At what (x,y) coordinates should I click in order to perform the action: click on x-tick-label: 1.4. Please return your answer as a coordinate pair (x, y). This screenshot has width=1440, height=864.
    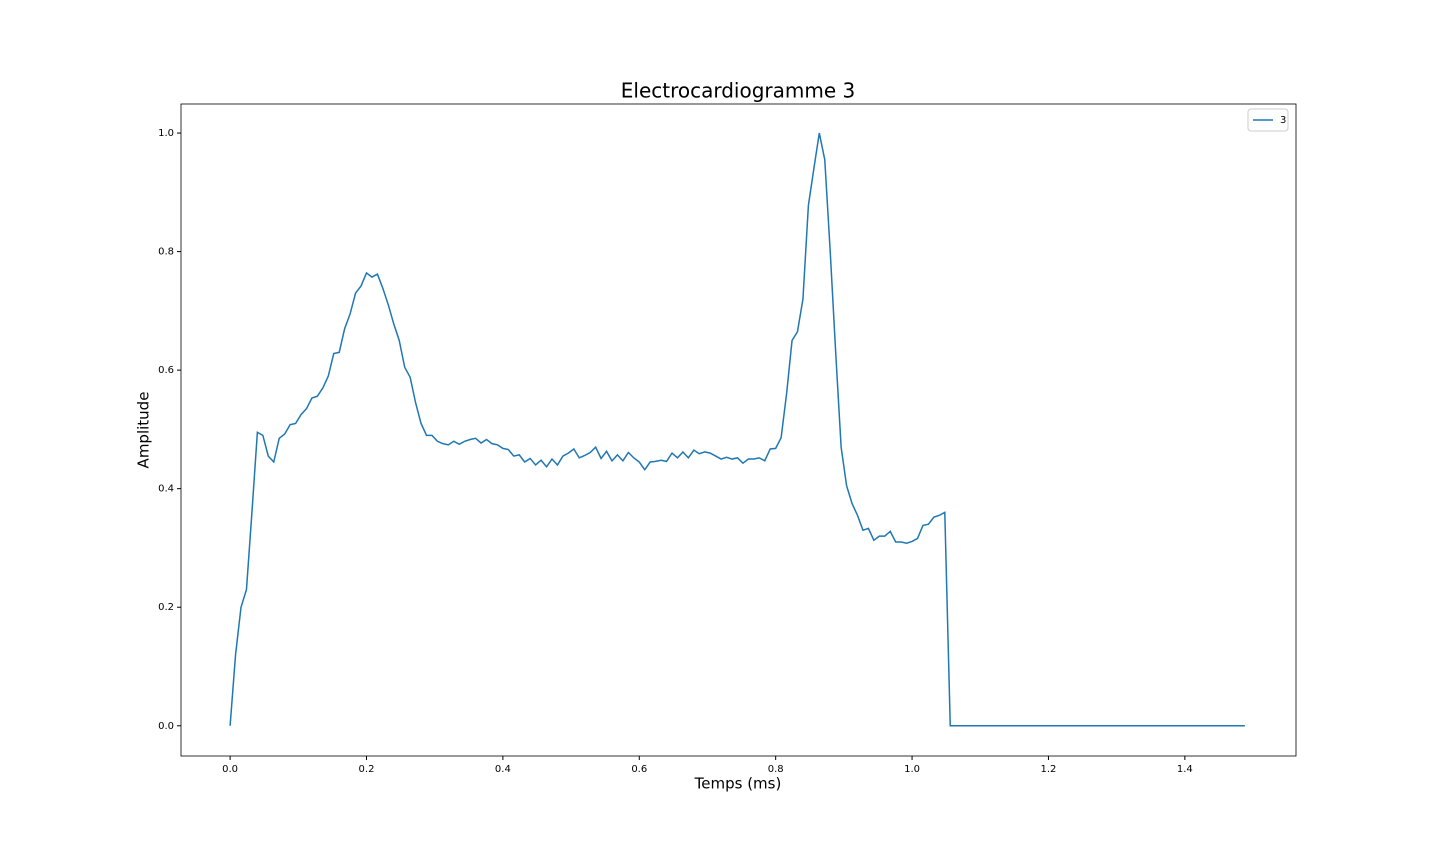
    Looking at the image, I should click on (1185, 769).